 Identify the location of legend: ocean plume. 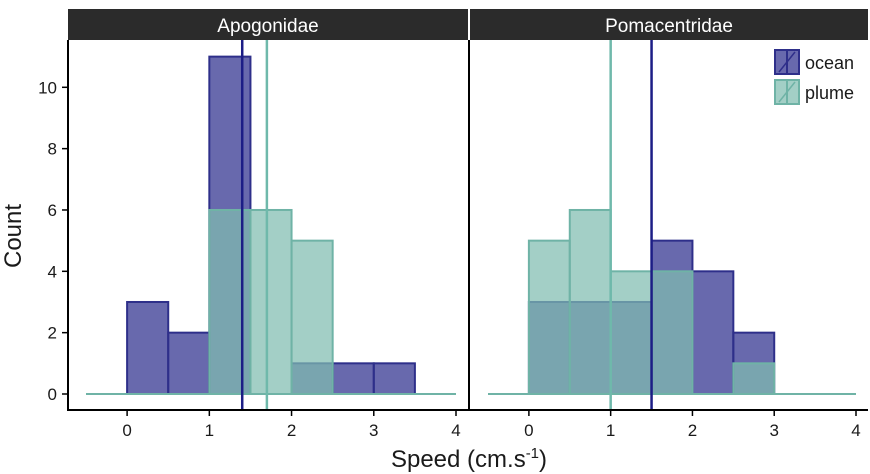
(814, 77).